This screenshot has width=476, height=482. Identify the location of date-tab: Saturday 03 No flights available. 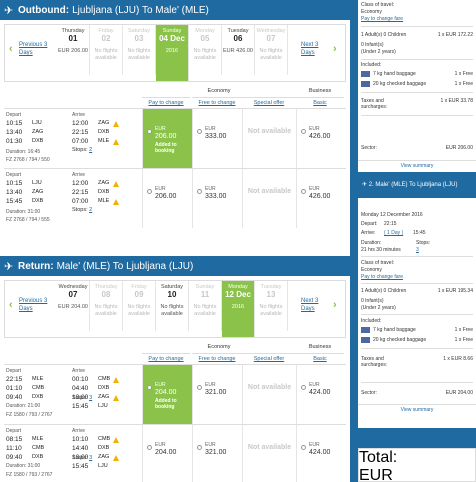
(139, 50).